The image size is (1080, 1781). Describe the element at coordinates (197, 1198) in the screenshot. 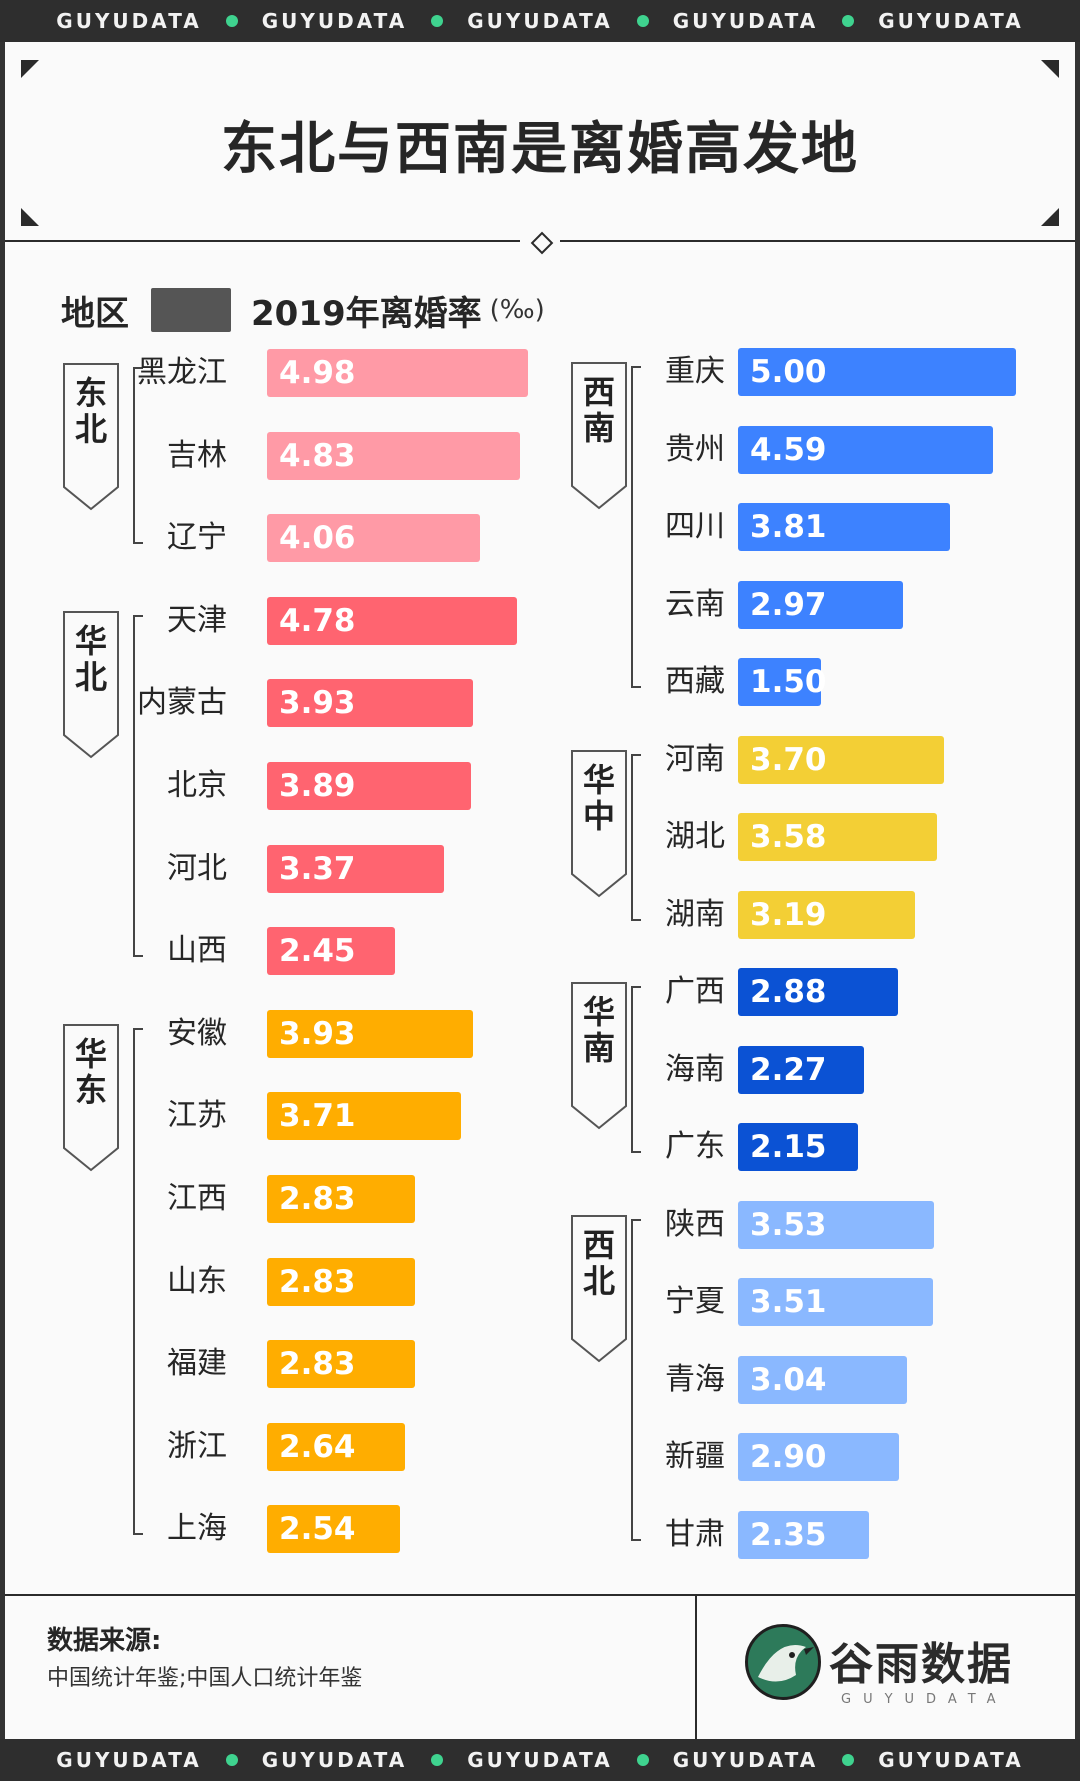

I see `province-label: 江西` at that location.